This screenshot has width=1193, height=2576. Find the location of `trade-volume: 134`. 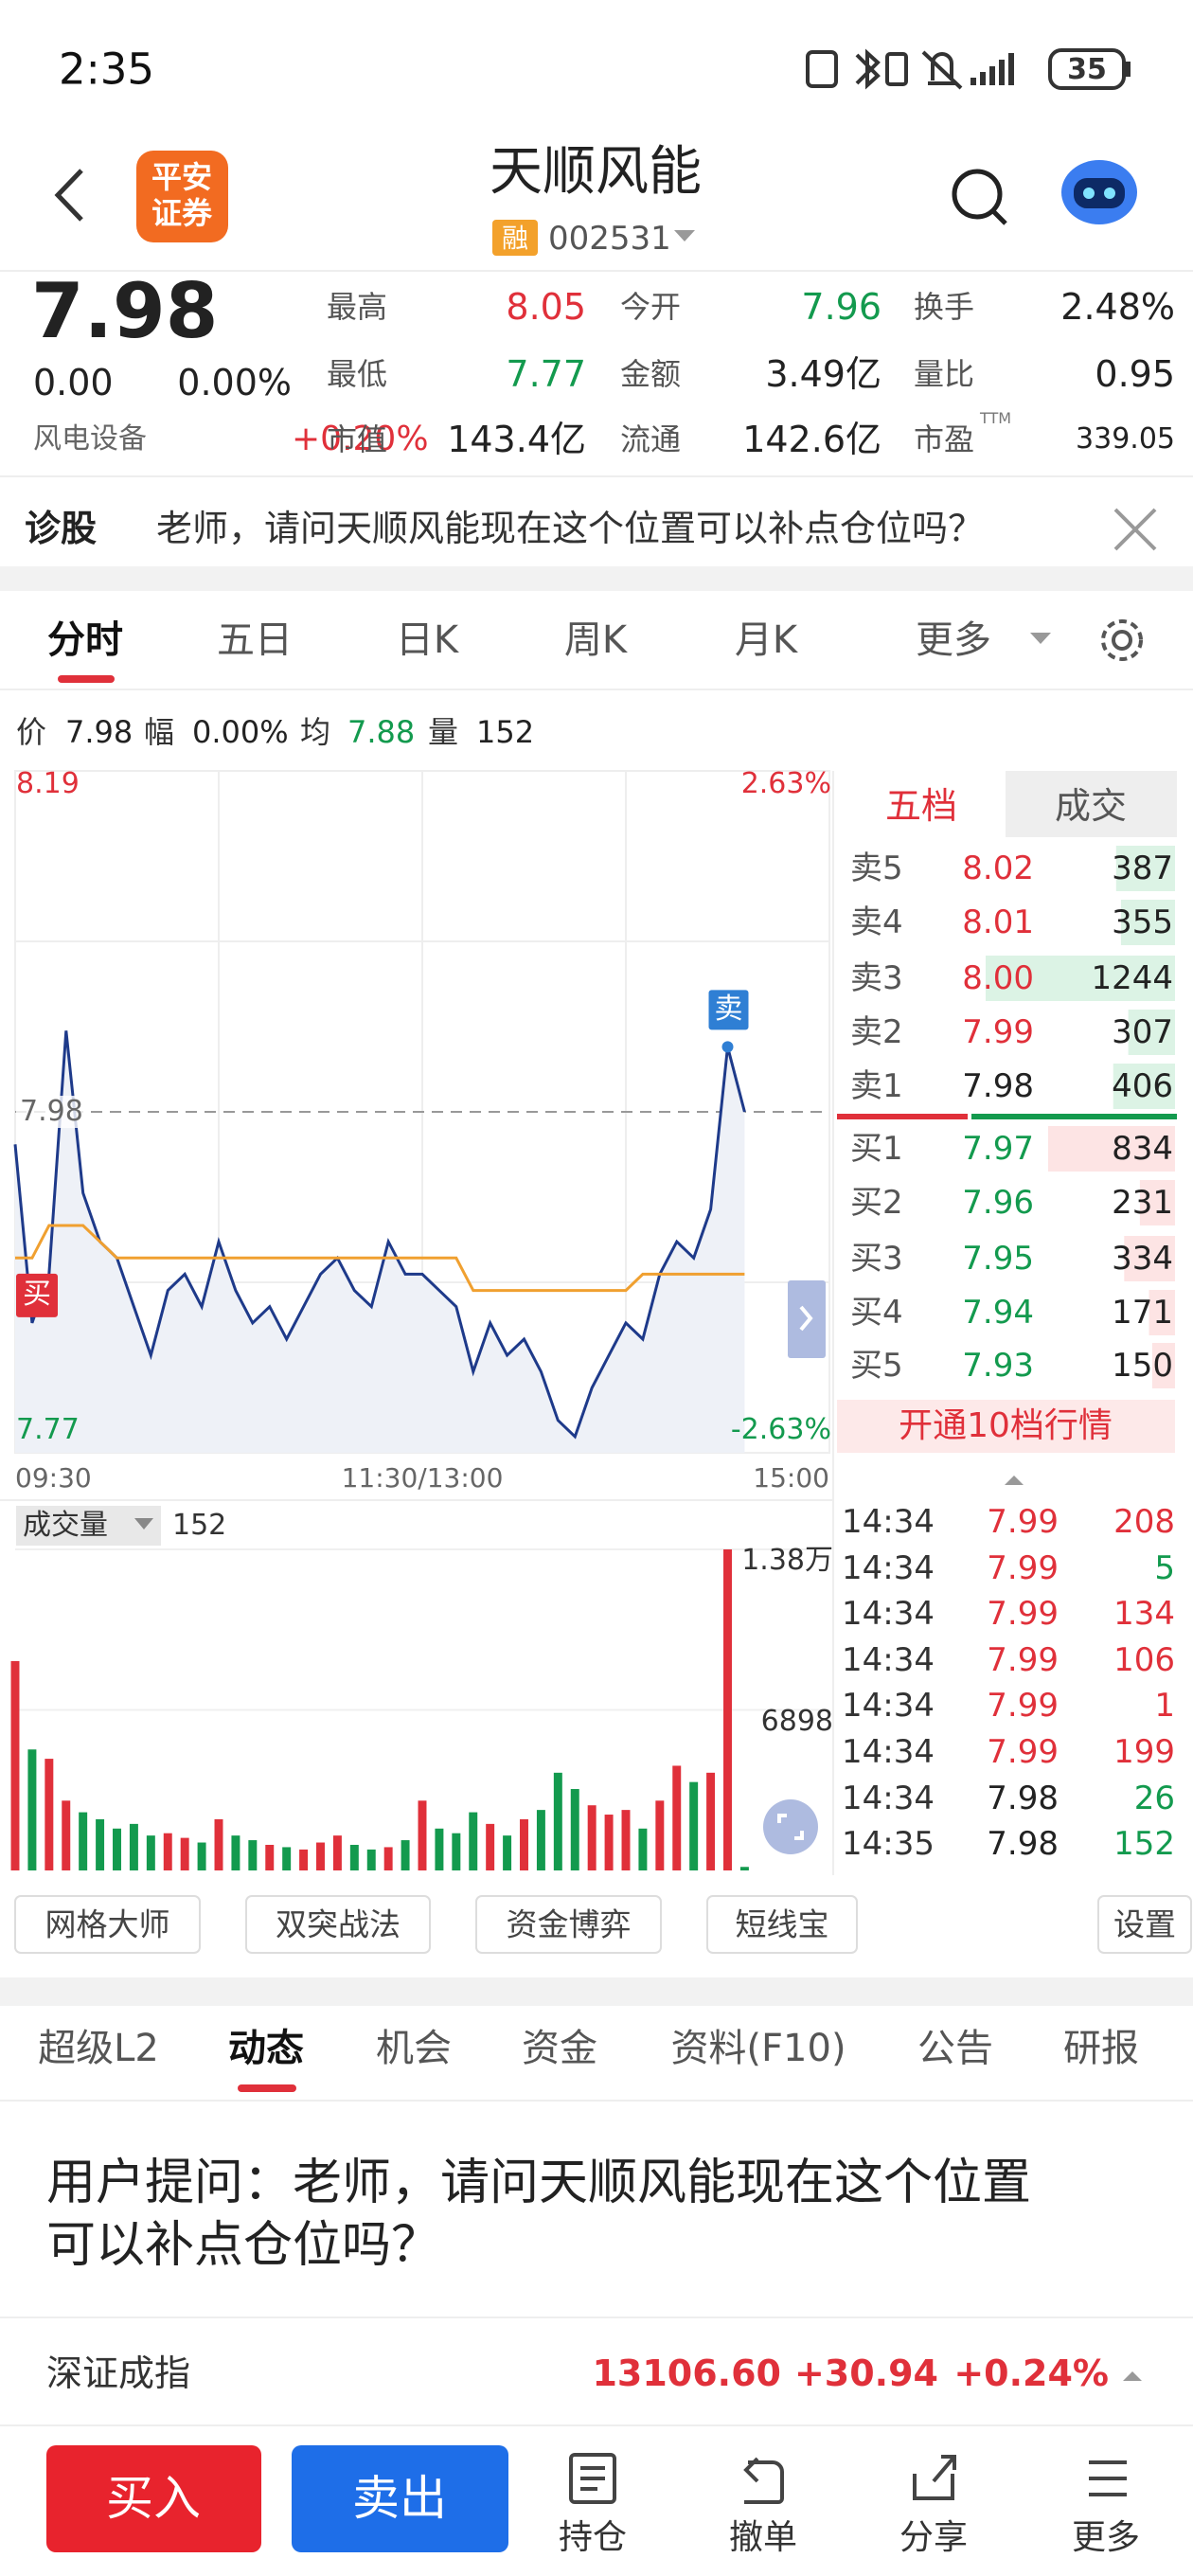

trade-volume: 134 is located at coordinates (1144, 1614).